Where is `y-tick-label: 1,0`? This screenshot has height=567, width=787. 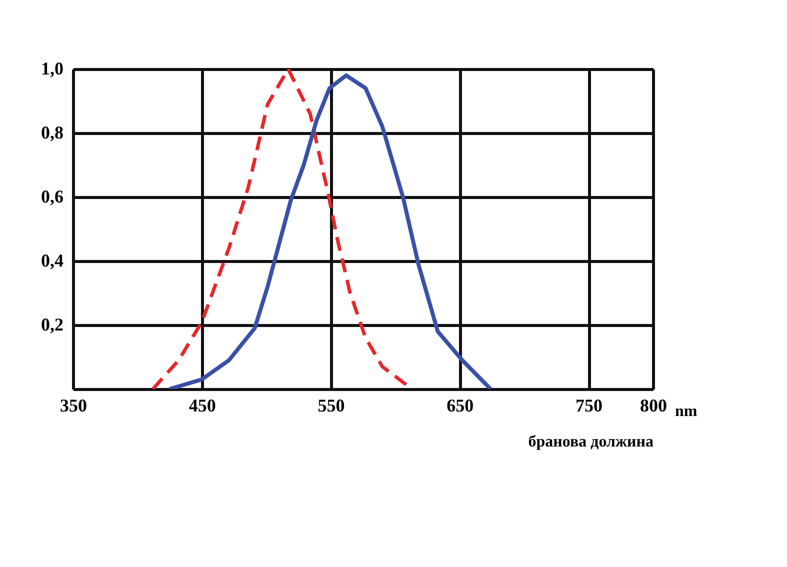
y-tick-label: 1,0 is located at coordinates (52, 68).